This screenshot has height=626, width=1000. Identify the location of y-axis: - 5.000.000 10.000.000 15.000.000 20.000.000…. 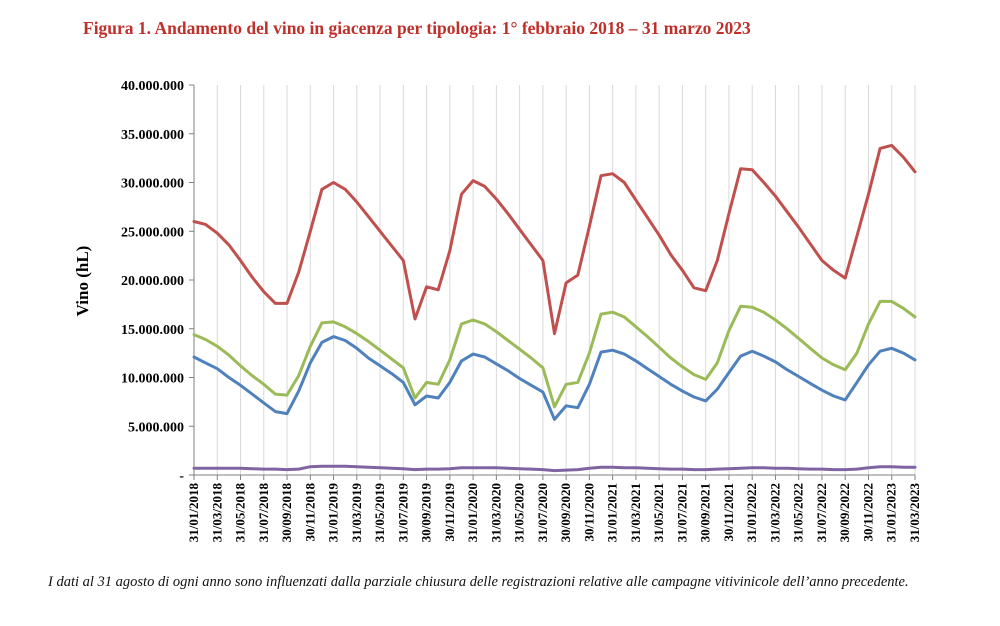
(158, 281).